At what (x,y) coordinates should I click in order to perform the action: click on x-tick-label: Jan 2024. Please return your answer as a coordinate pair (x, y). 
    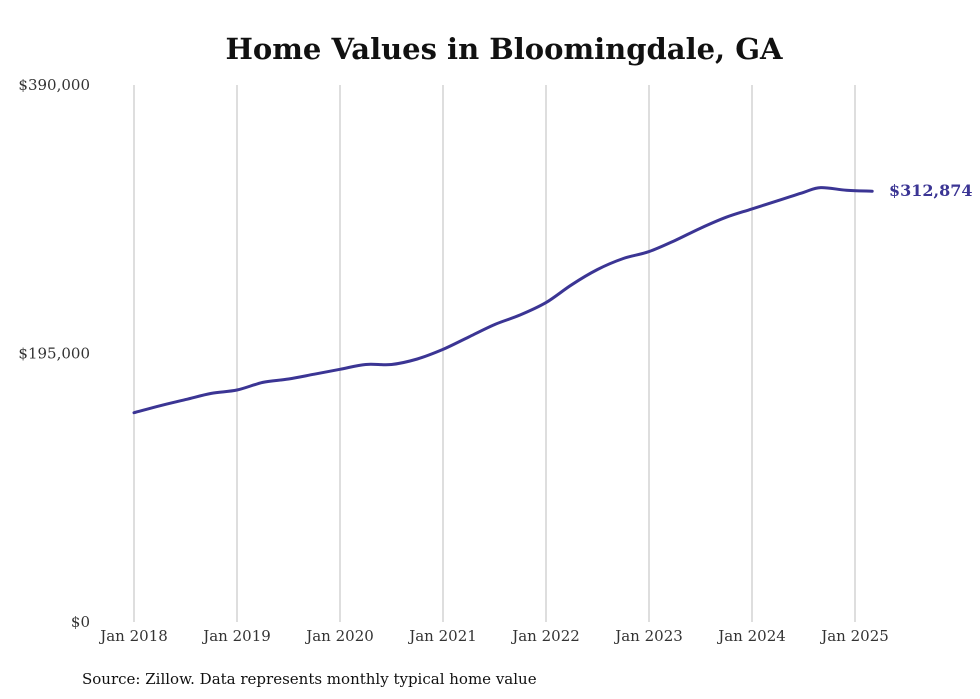
    Looking at the image, I should click on (751, 636).